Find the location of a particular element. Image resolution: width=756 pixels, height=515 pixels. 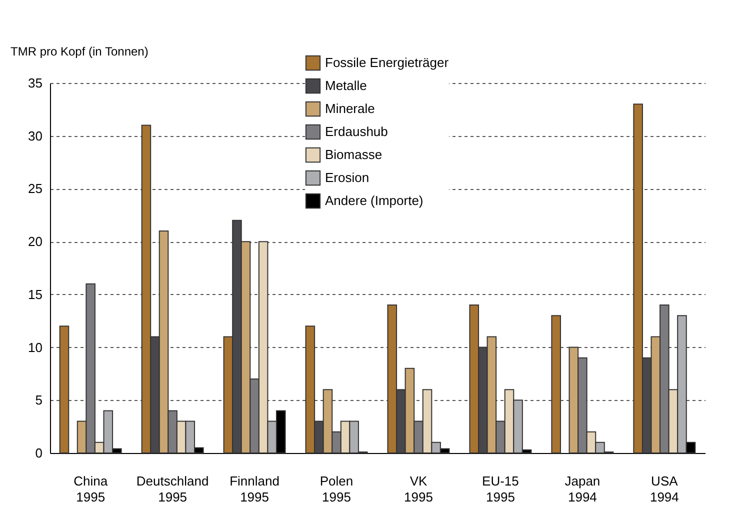

y-tick-label: 25 is located at coordinates (35, 188).